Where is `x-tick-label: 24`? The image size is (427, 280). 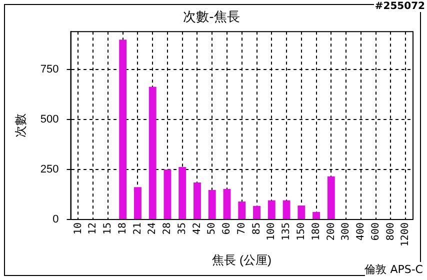 x-tick-label: 24 is located at coordinates (152, 228).